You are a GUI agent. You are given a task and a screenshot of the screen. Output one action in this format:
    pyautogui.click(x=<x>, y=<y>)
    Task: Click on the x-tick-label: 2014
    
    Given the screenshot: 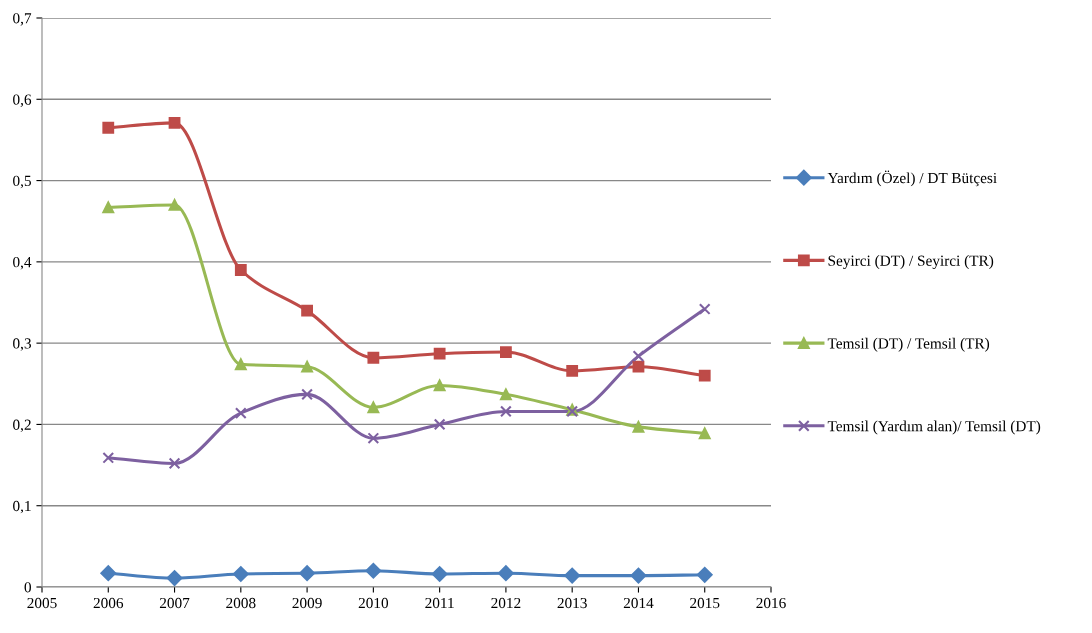 What is the action you would take?
    pyautogui.click(x=638, y=603)
    